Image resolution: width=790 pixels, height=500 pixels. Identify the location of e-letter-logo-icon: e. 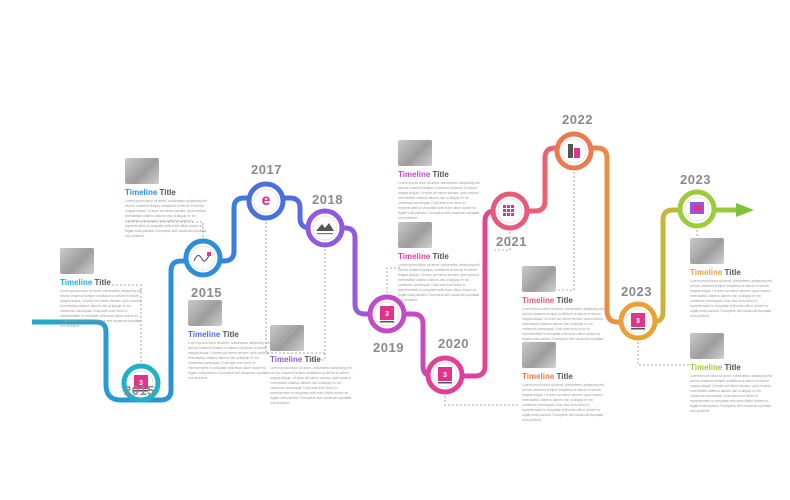
(266, 200).